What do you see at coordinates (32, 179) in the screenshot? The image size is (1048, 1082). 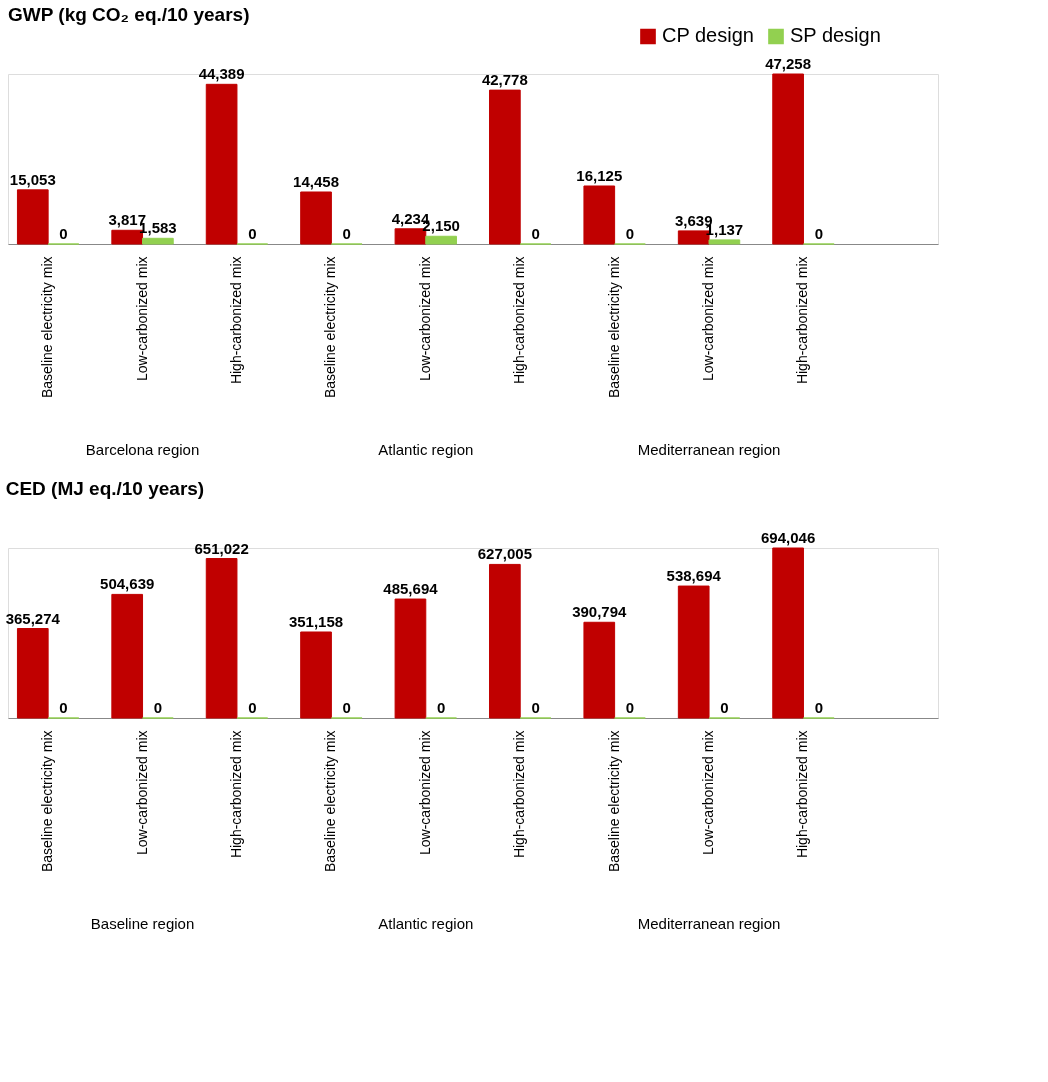 I see `data-label: 15,053` at bounding box center [32, 179].